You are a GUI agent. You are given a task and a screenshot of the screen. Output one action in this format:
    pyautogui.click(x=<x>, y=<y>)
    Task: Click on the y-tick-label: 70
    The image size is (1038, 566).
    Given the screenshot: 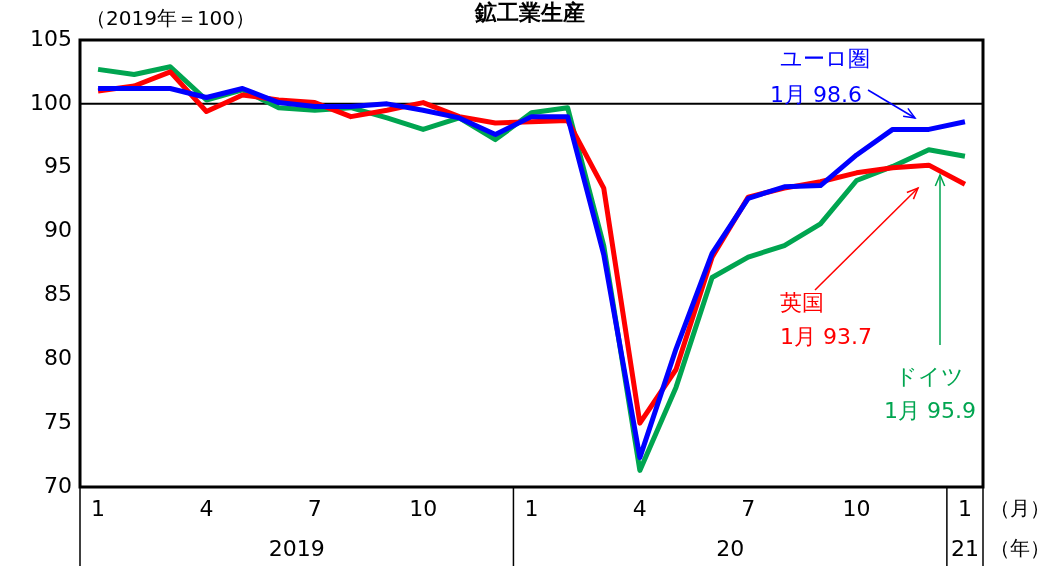 What is the action you would take?
    pyautogui.click(x=58, y=485)
    